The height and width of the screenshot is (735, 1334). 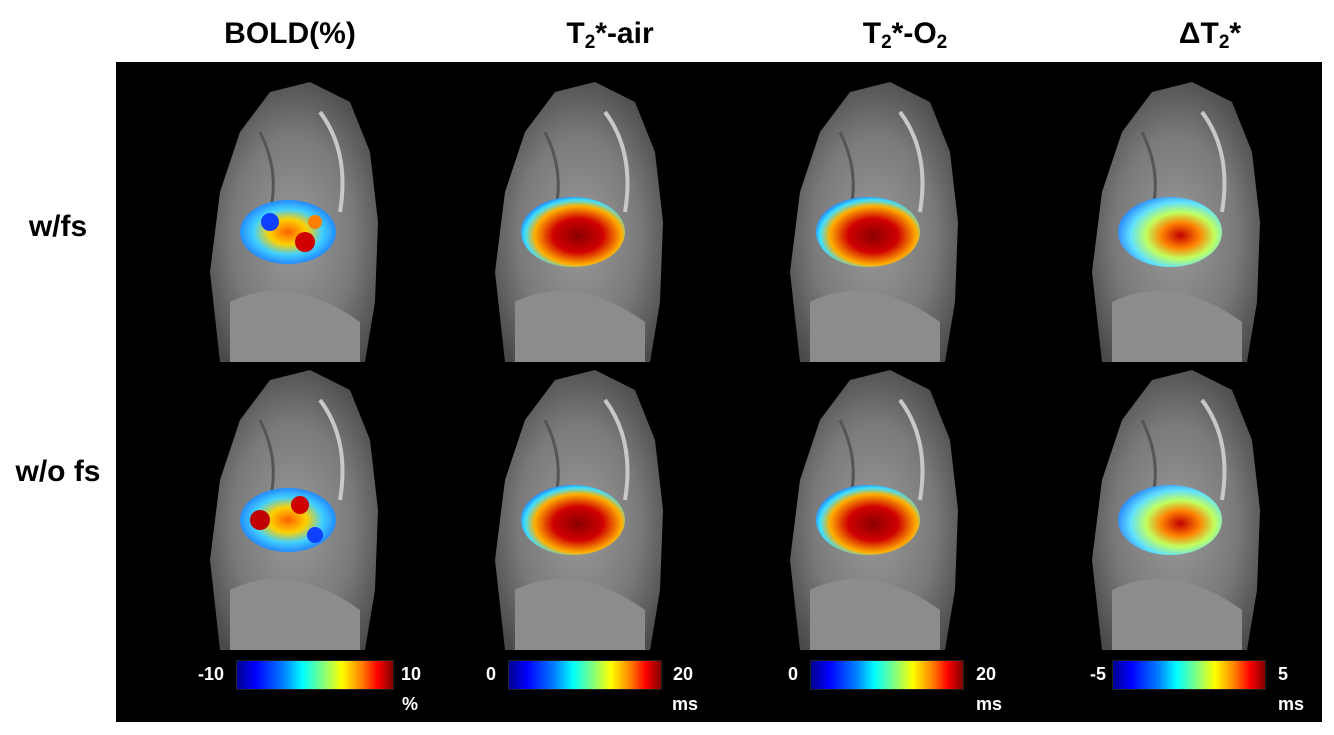 What do you see at coordinates (410, 704) in the screenshot?
I see `colorbar-bold-unit: %` at bounding box center [410, 704].